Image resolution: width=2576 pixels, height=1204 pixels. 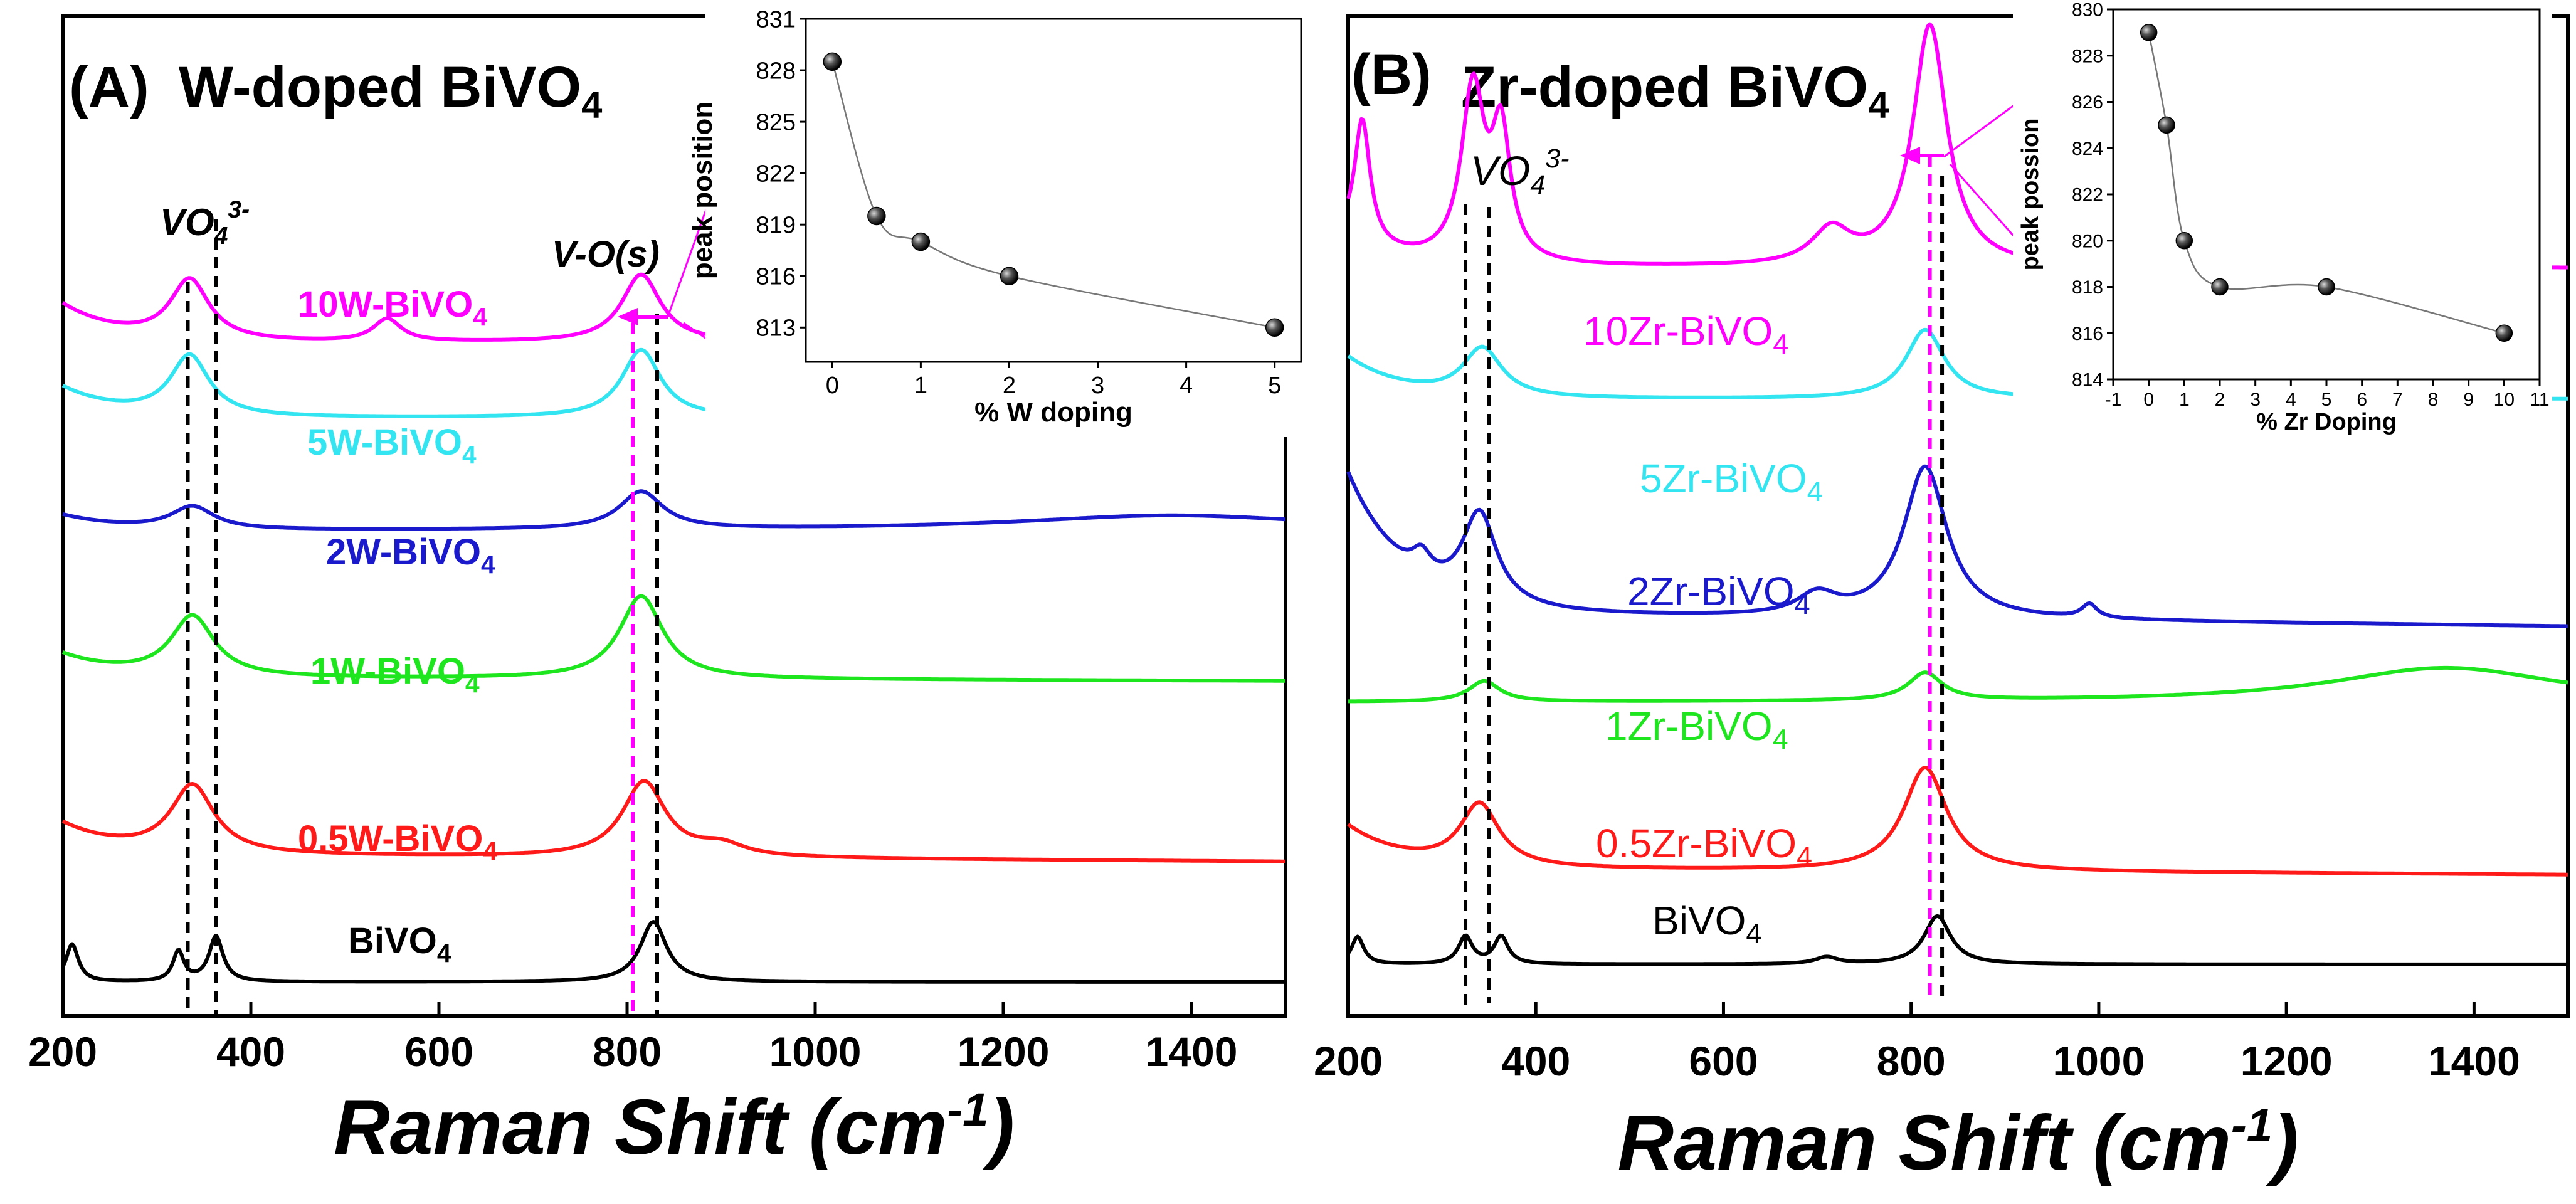 I want to click on x-axis-label: Raman Shift (cm-1), so click(x=674, y=1127).